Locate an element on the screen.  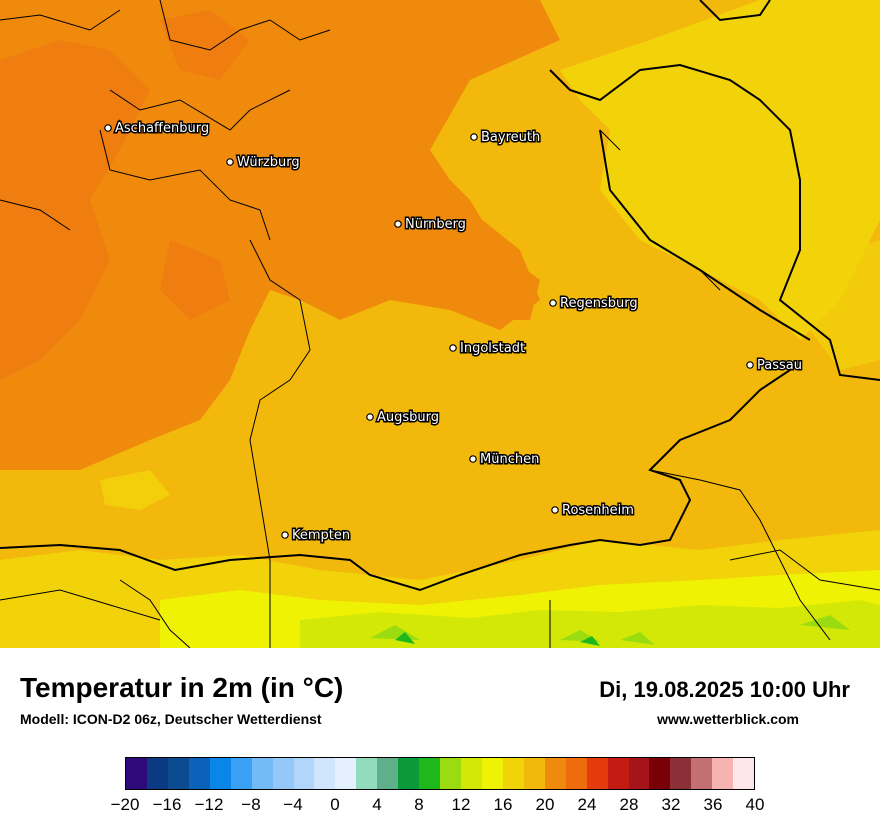
city-label: Rosenheim is located at coordinates (598, 510).